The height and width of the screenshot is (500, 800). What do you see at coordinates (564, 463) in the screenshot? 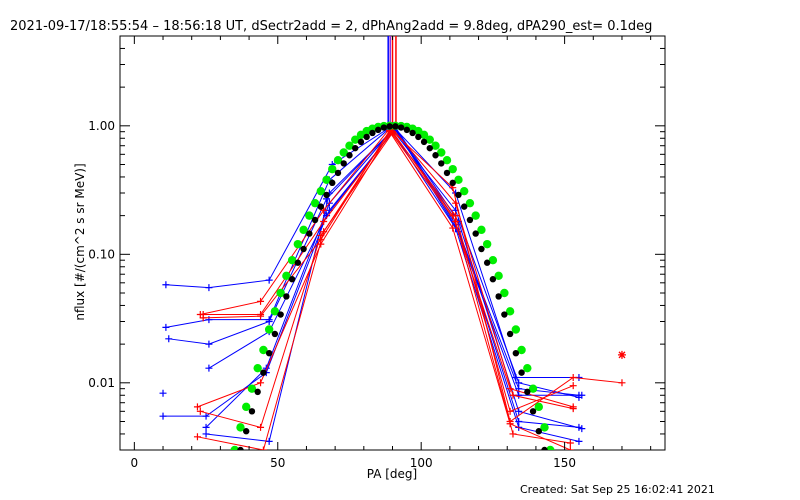
I see `x-tick-label: 150` at bounding box center [564, 463].